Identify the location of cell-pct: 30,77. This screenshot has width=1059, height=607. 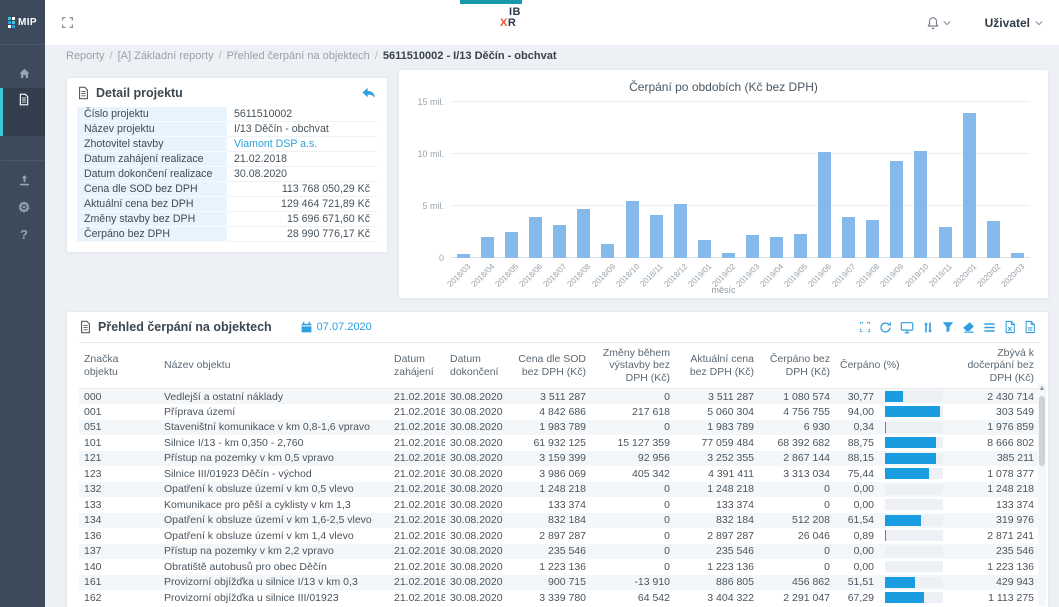
(860, 396).